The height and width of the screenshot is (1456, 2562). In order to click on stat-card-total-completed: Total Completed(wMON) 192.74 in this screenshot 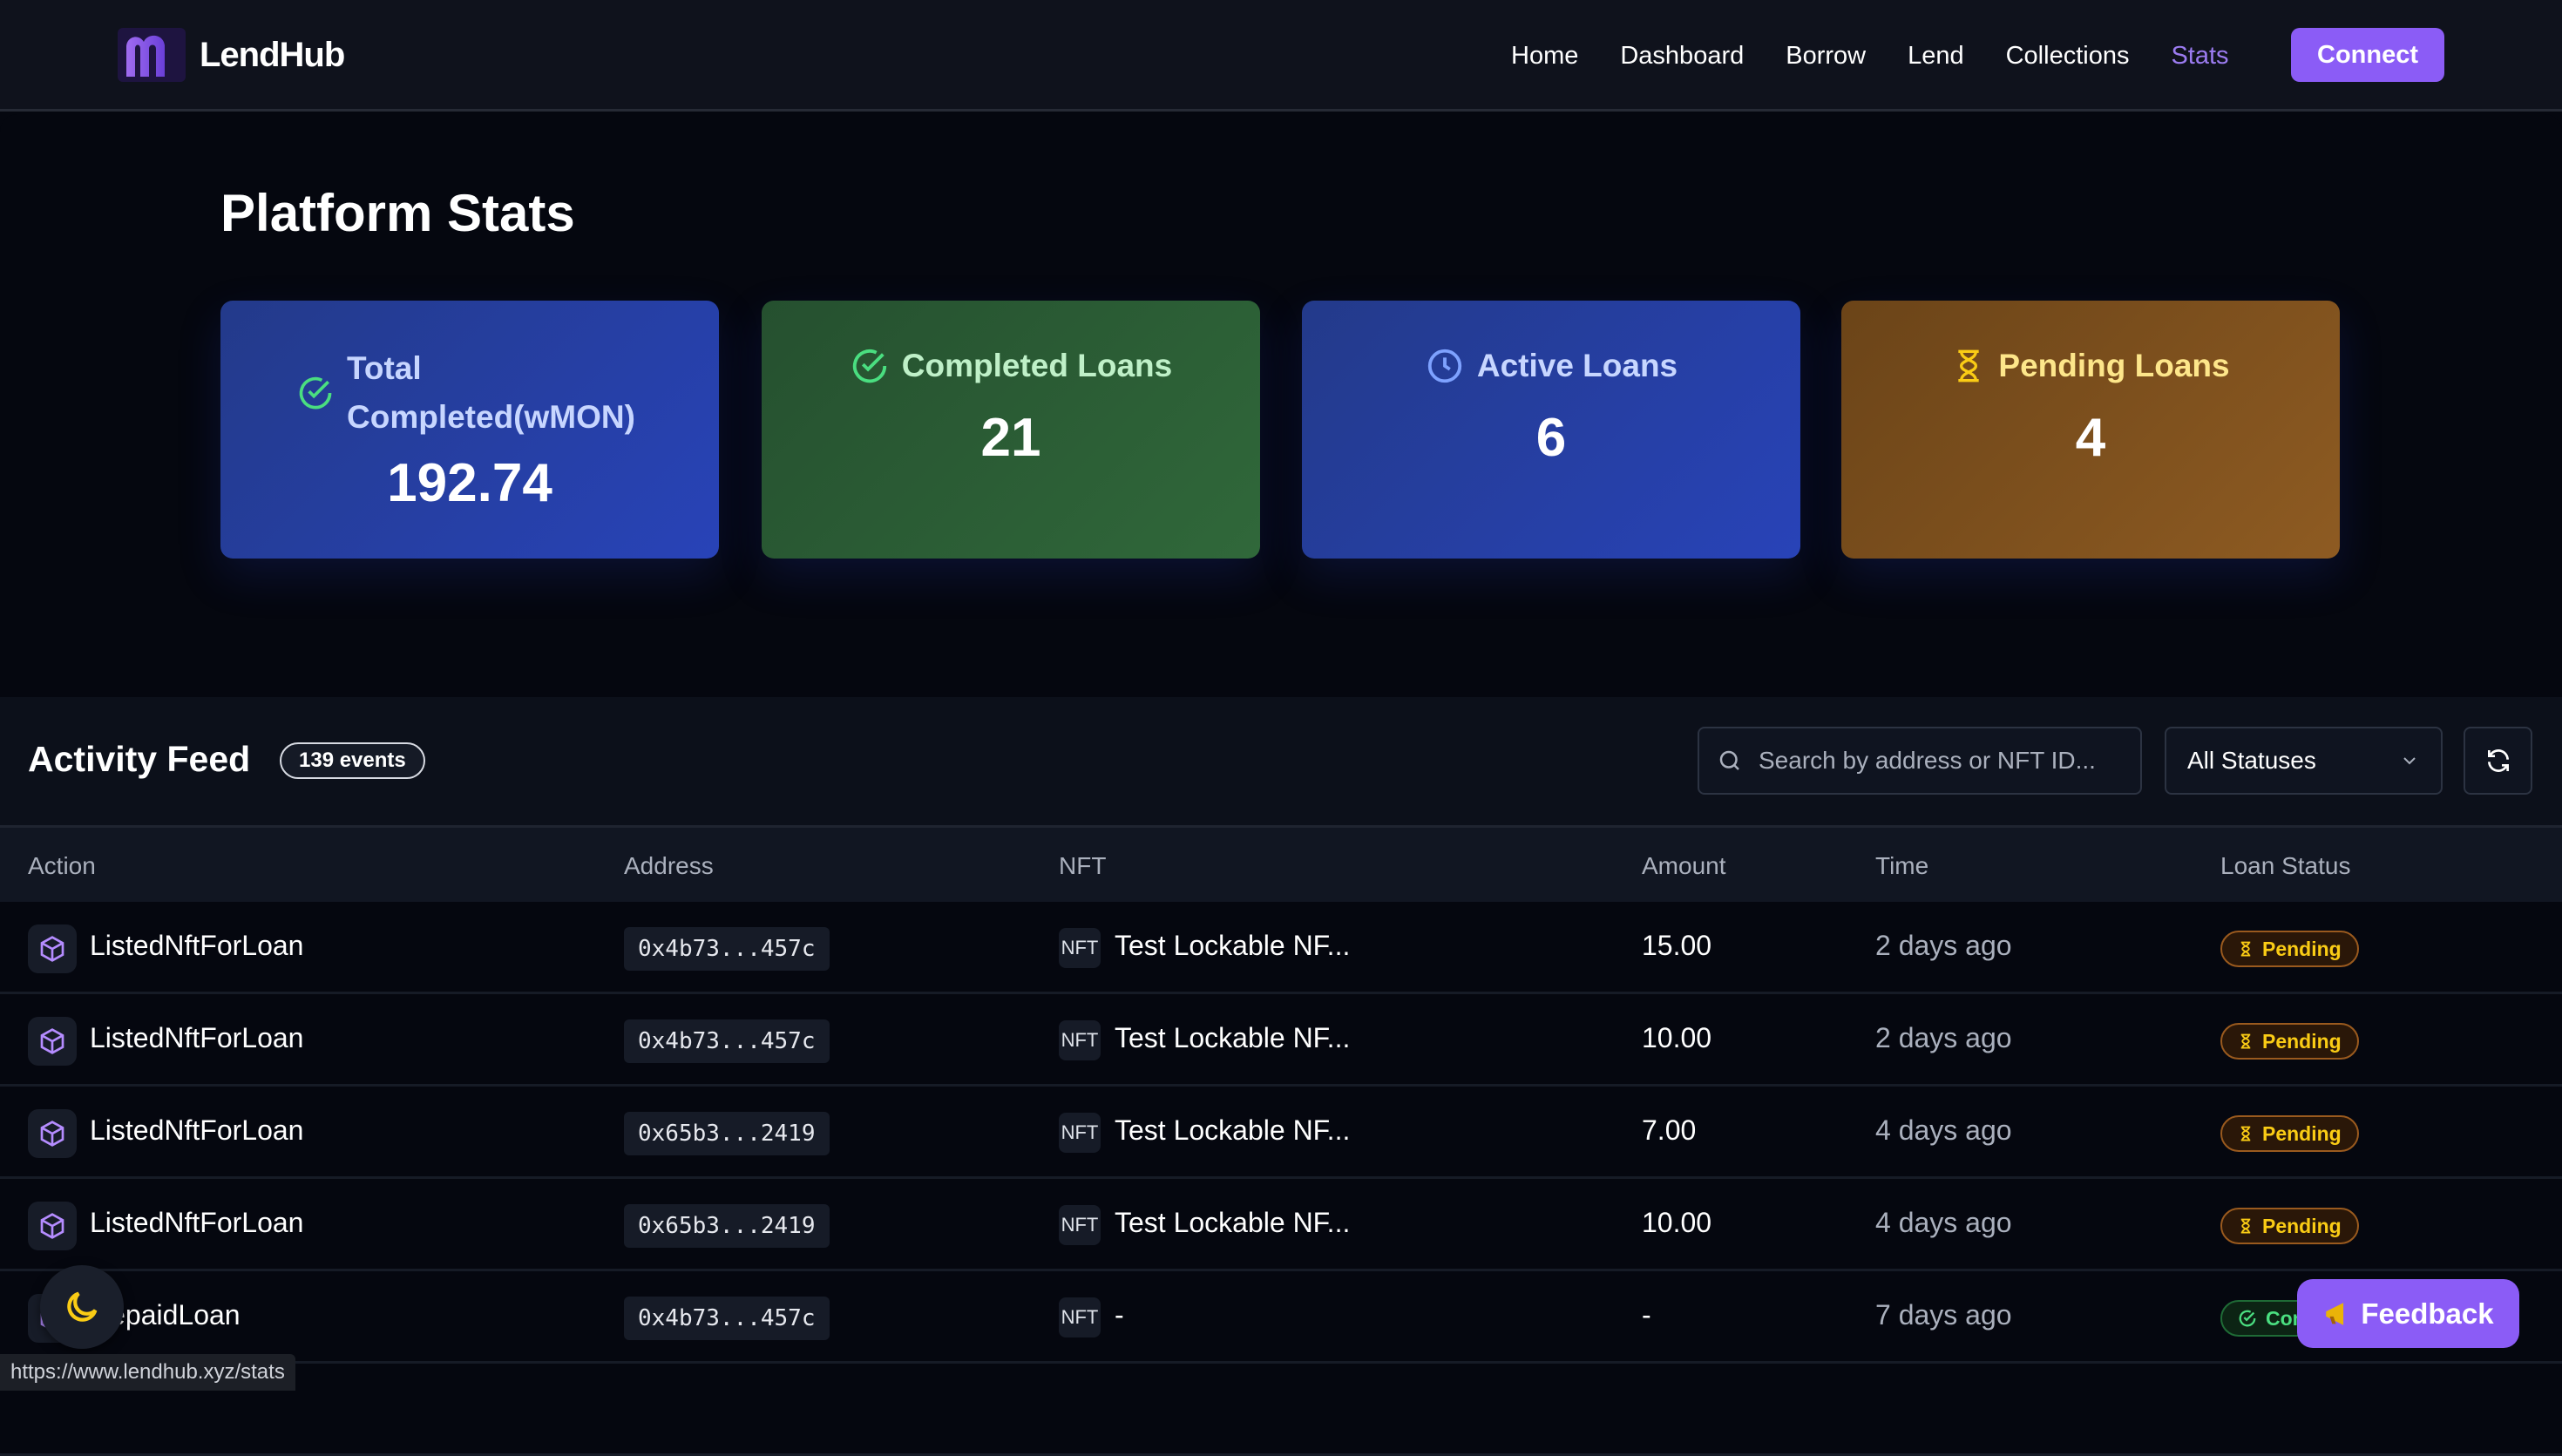, I will do `click(469, 430)`.